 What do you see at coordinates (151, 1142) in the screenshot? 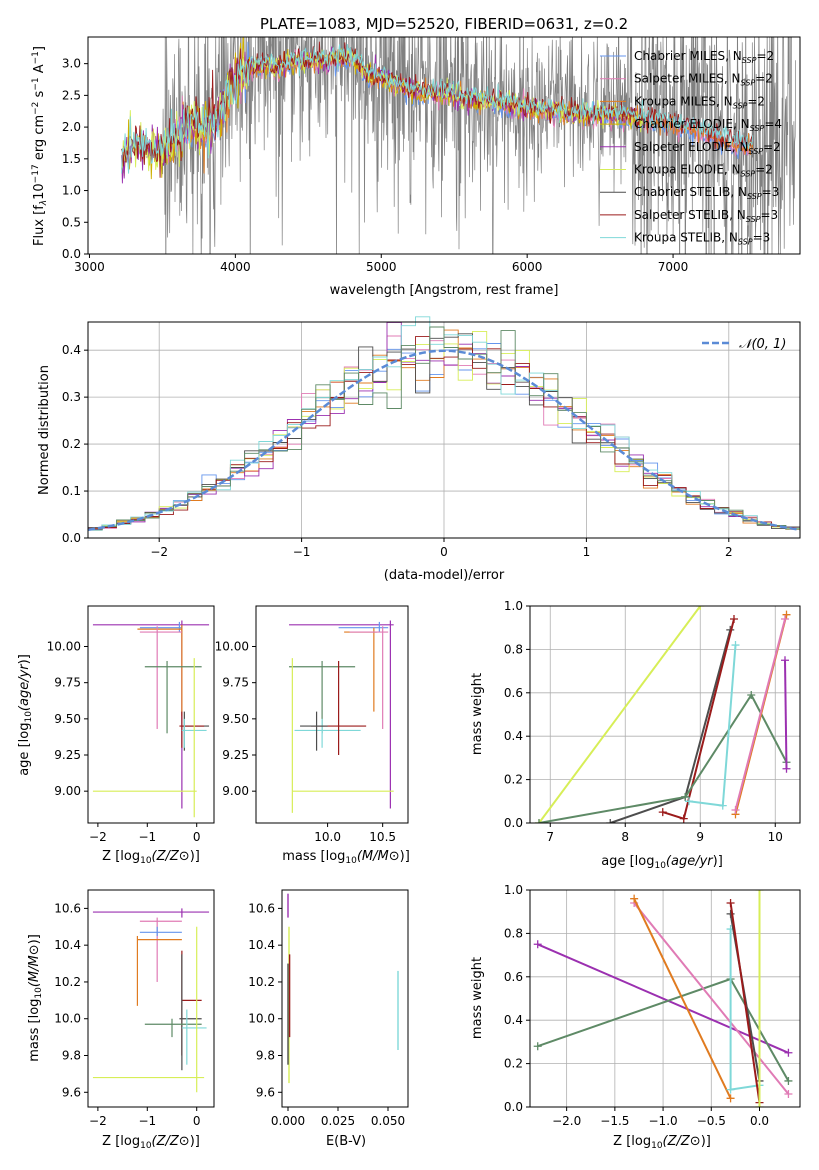
I see `z-axis-label-bottom: Z [log10(Z/Z⊙)]` at bounding box center [151, 1142].